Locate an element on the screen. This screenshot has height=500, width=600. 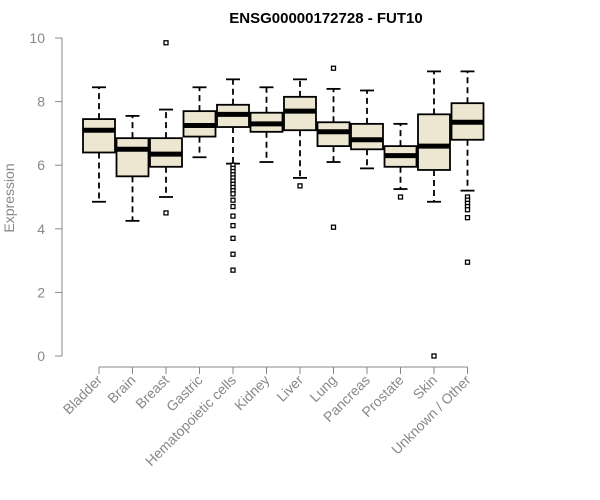
y-tick-label: 6 is located at coordinates (41, 165).